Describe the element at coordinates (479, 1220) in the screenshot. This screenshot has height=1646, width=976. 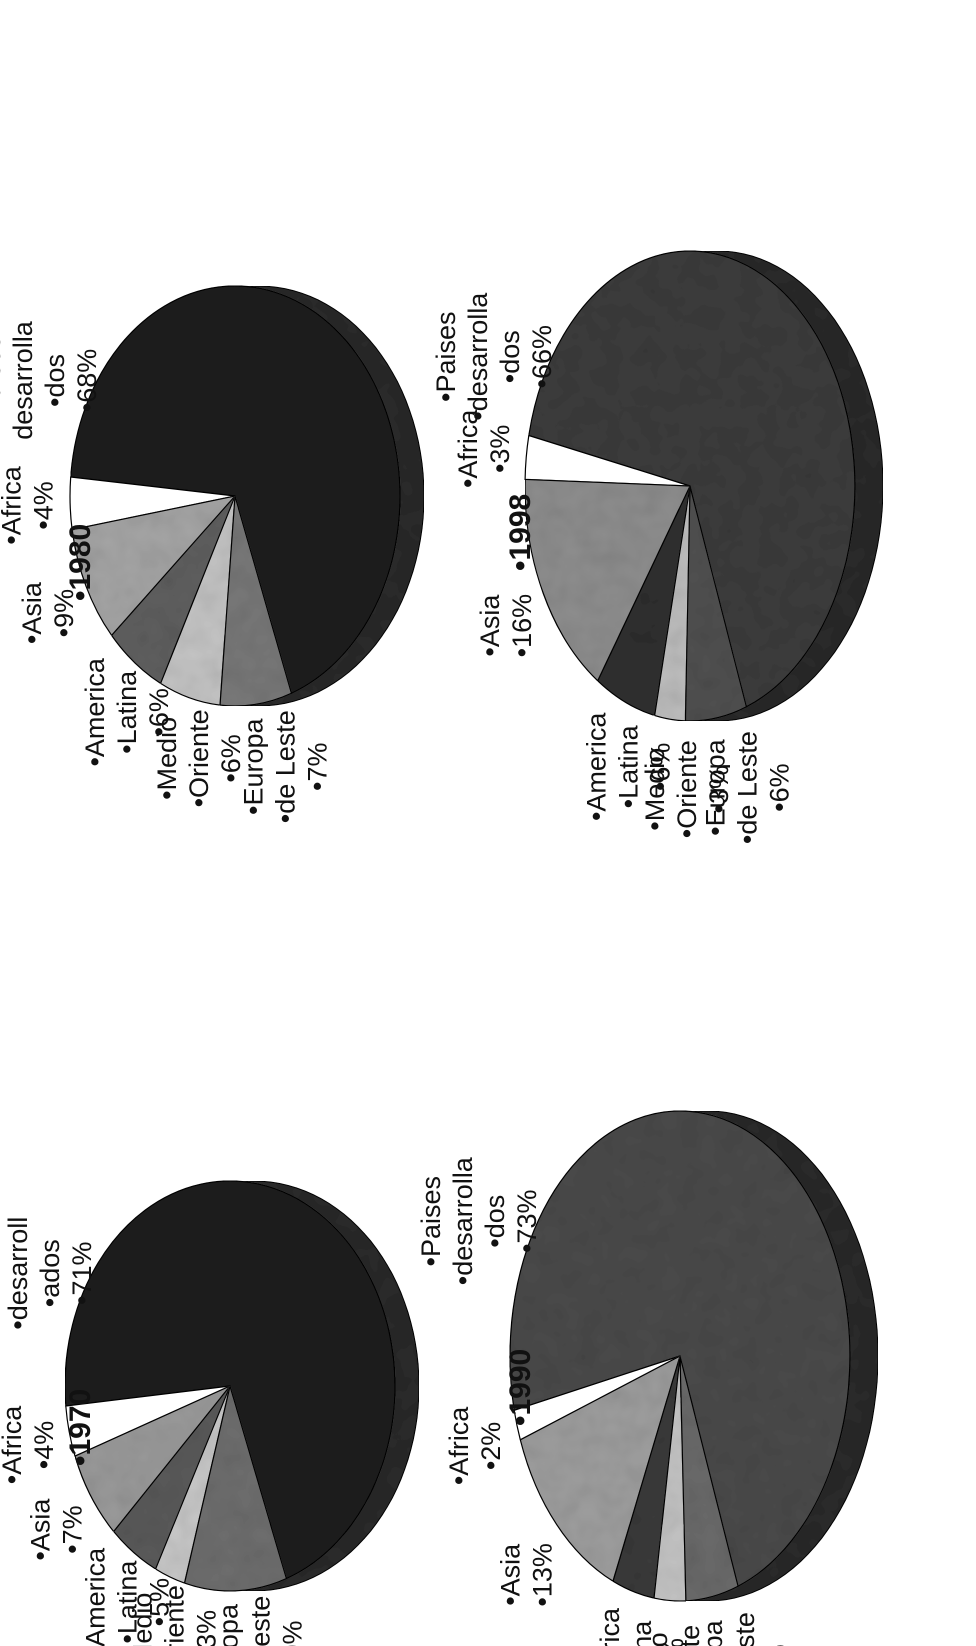
I see `slice-label-0: •Paises•desarrolla•dos•73%` at that location.